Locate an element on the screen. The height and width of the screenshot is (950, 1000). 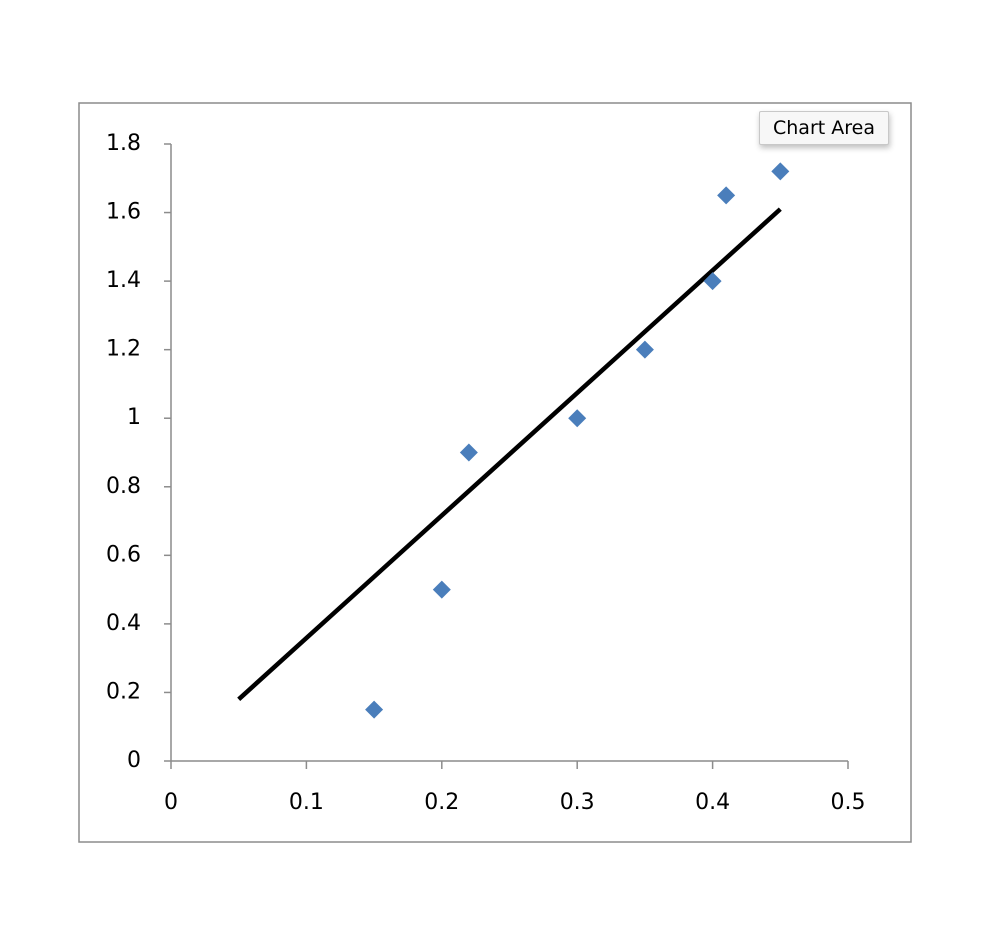
y-tick-label: 0.4 is located at coordinates (123, 623).